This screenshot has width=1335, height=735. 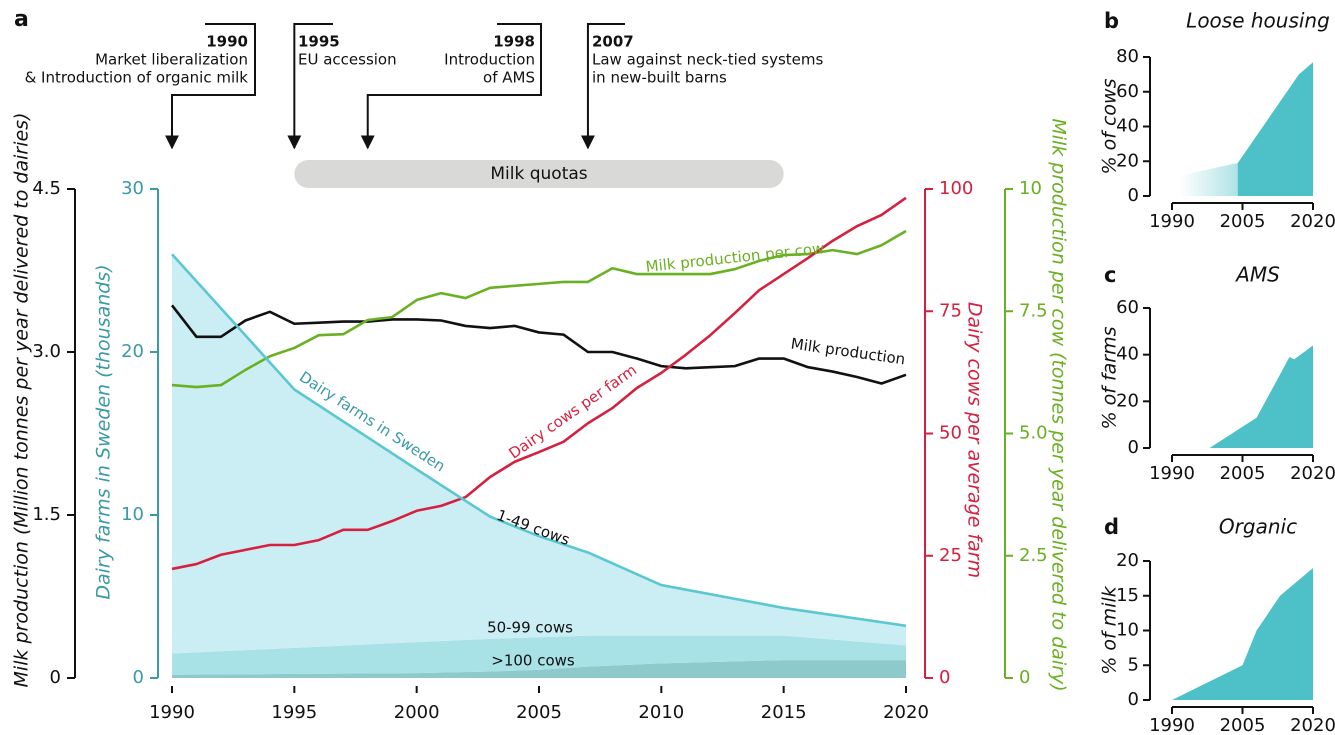 I want to click on y-axis-title: Dairy farms in Sweden (thousands), so click(x=104, y=431).